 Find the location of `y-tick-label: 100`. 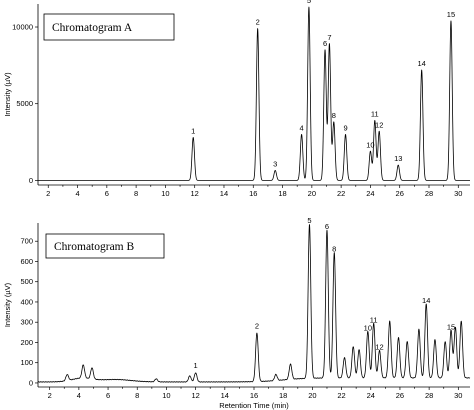

y-tick-label: 100 is located at coordinates (26, 362).